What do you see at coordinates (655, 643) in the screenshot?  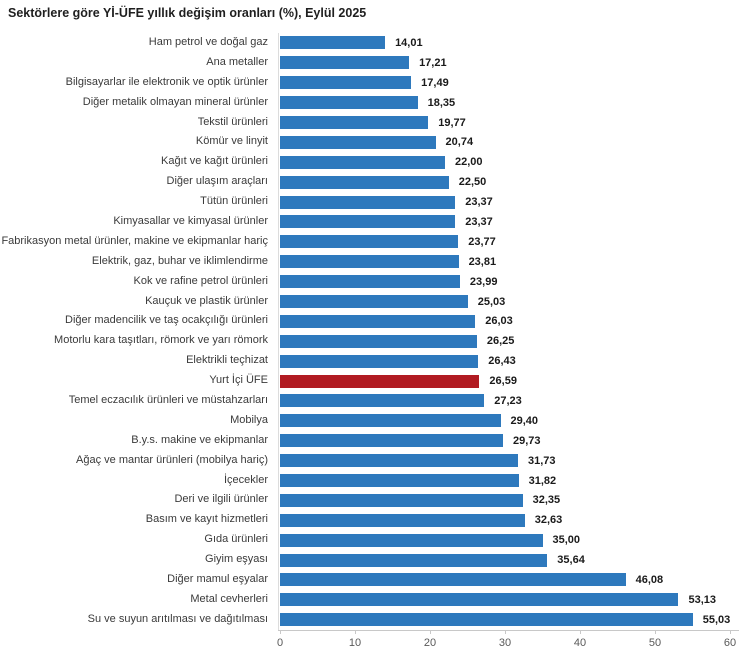 I see `x-tick-label: 50` at bounding box center [655, 643].